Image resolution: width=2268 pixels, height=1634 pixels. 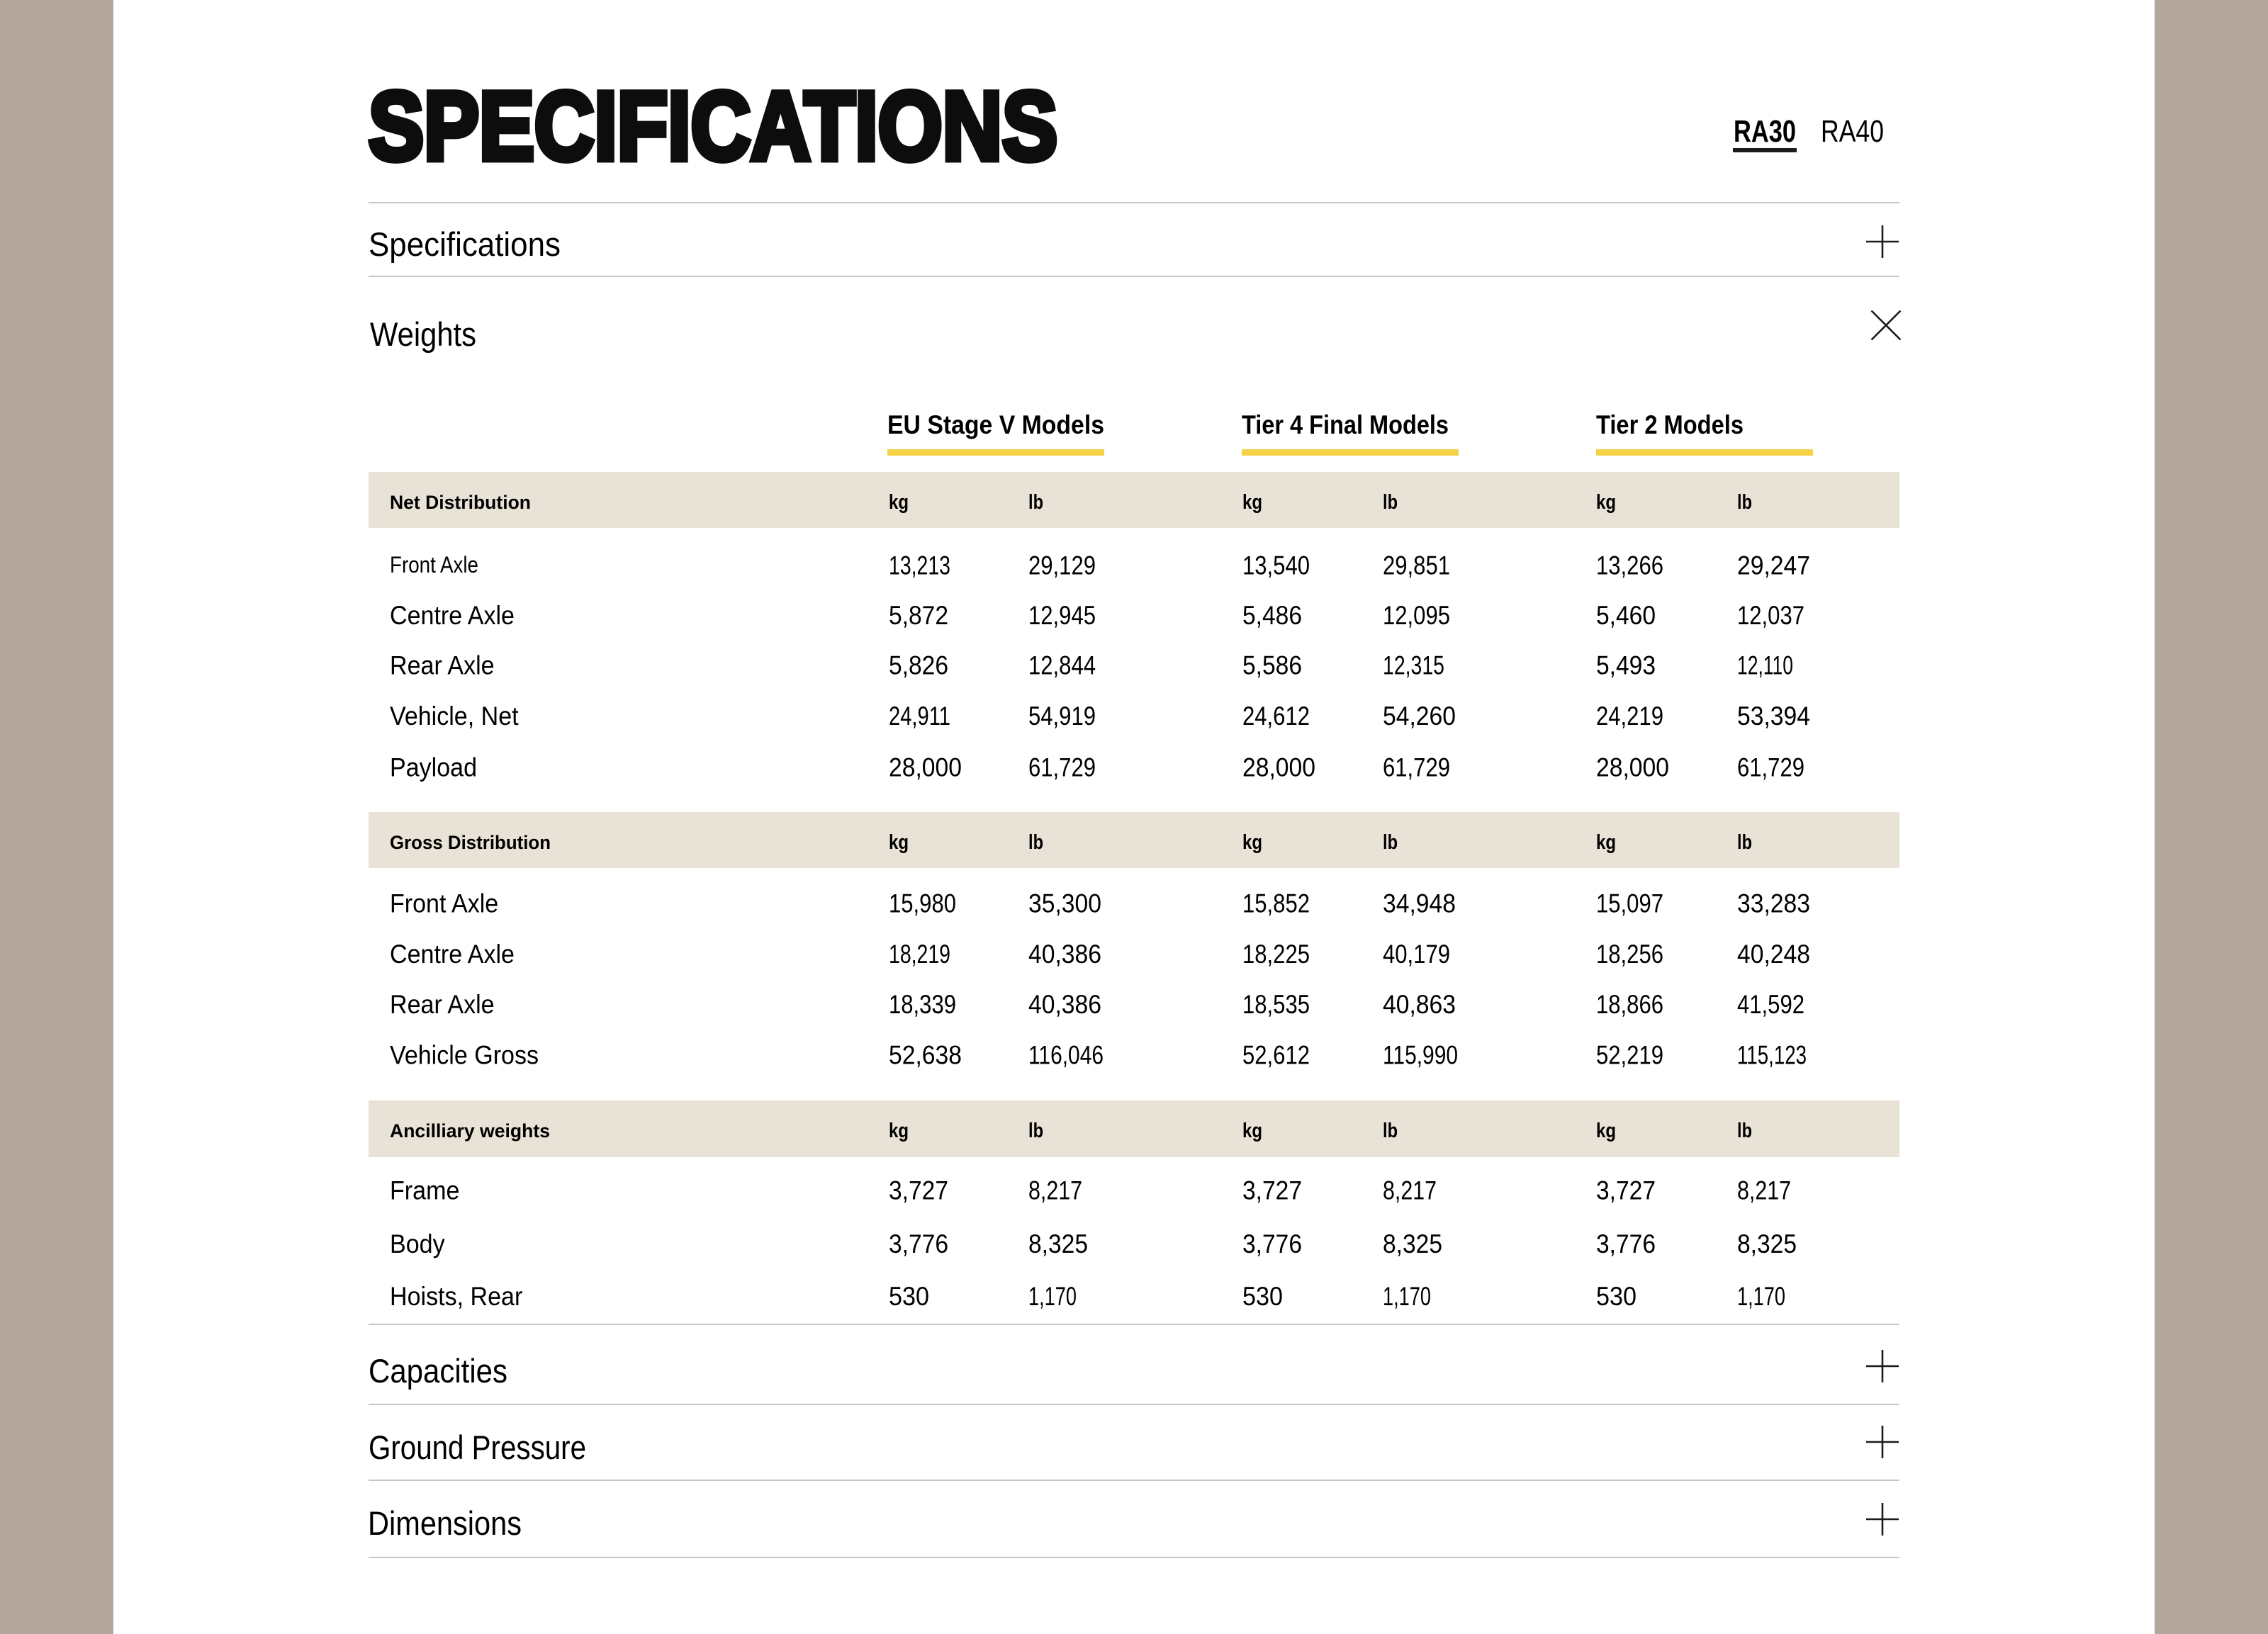 I want to click on svg-text: Vehicle Gross, so click(x=464, y=1055).